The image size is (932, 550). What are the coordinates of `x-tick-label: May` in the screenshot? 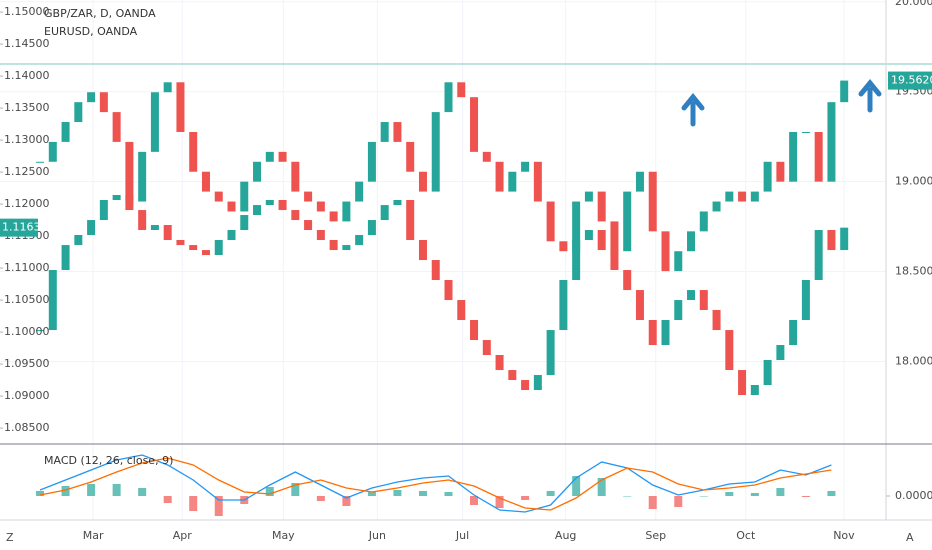 It's located at (283, 535).